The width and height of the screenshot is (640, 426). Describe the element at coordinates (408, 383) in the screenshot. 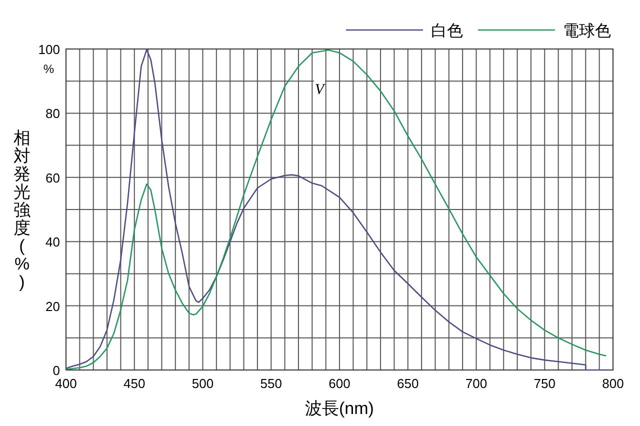

I see `x-tick-label: 650` at that location.